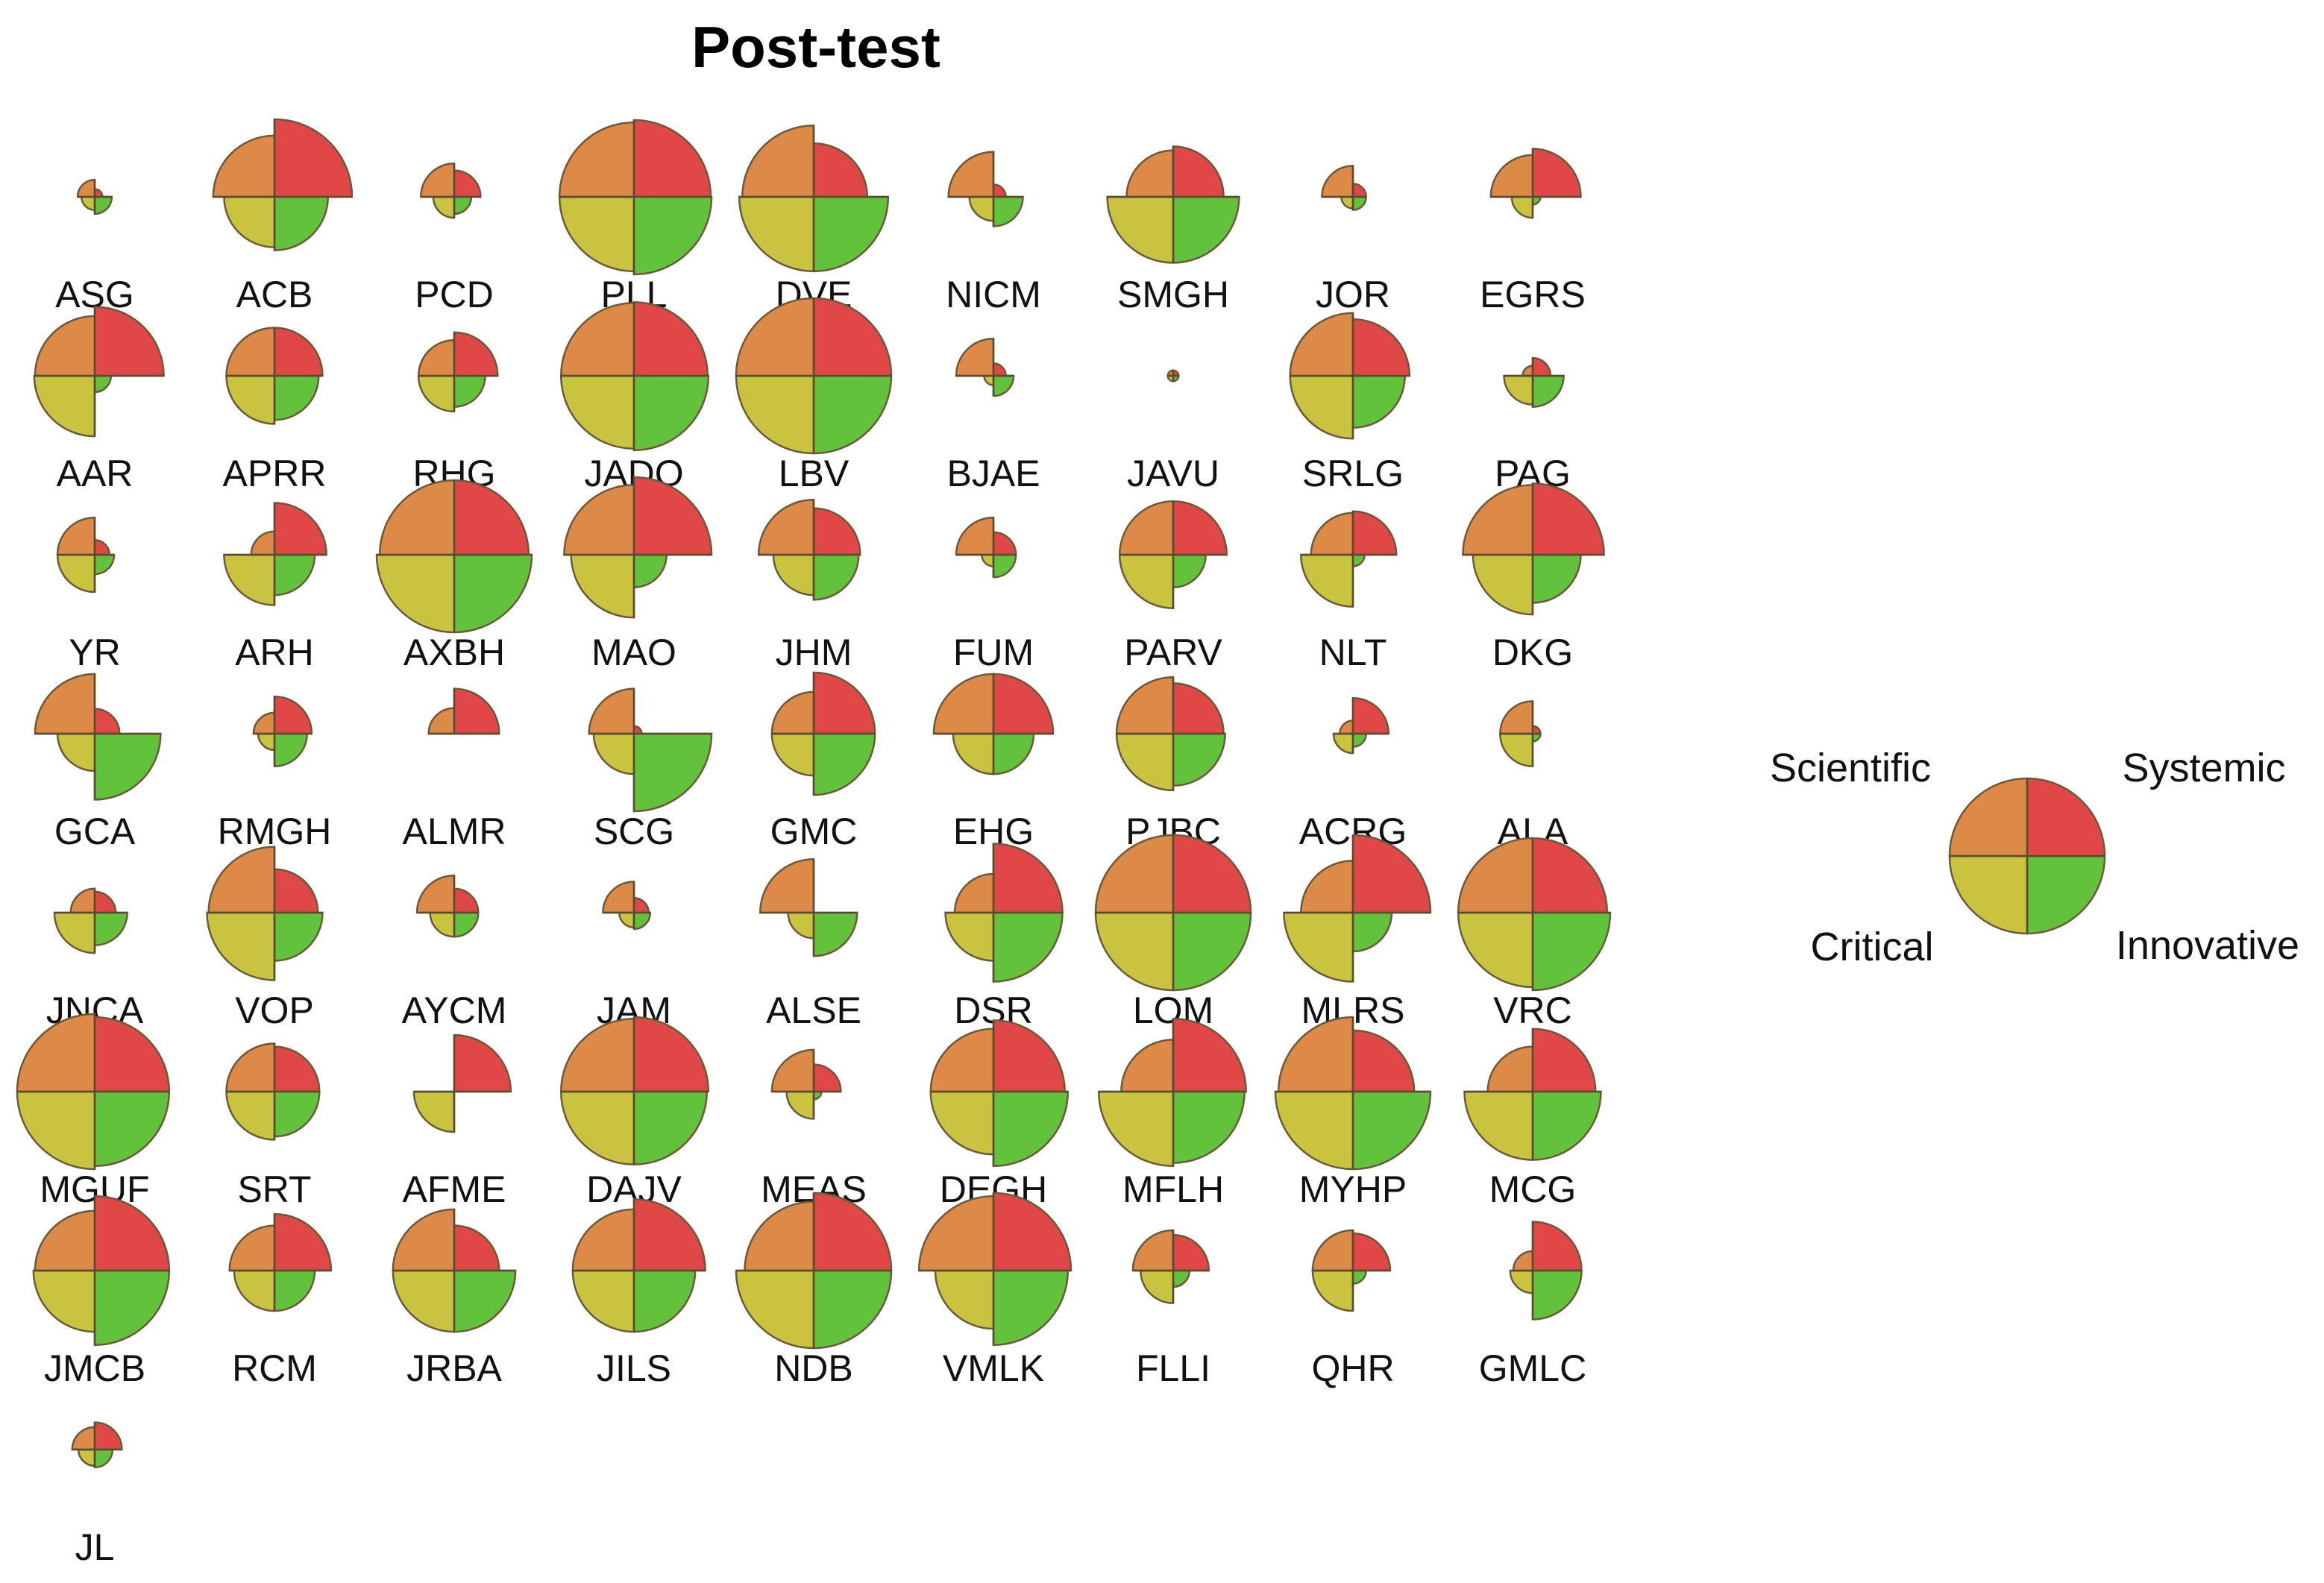 This screenshot has width=2324, height=1583. I want to click on glyph-jl-scientific-wedge, so click(83, 1438).